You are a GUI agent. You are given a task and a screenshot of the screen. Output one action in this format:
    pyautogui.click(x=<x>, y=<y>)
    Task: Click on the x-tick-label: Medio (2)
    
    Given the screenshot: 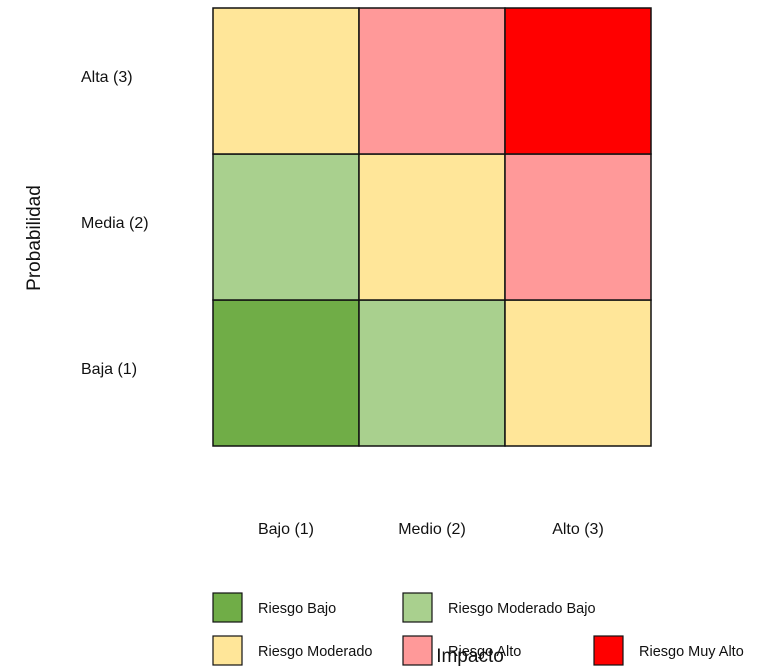 What is the action you would take?
    pyautogui.click(x=432, y=529)
    